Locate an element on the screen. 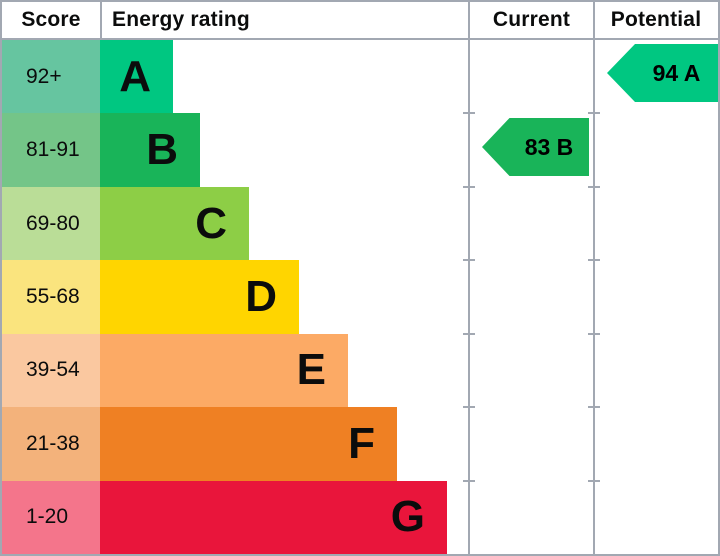 The width and height of the screenshot is (720, 556). band-score-cell: 21-38 is located at coordinates (51, 444).